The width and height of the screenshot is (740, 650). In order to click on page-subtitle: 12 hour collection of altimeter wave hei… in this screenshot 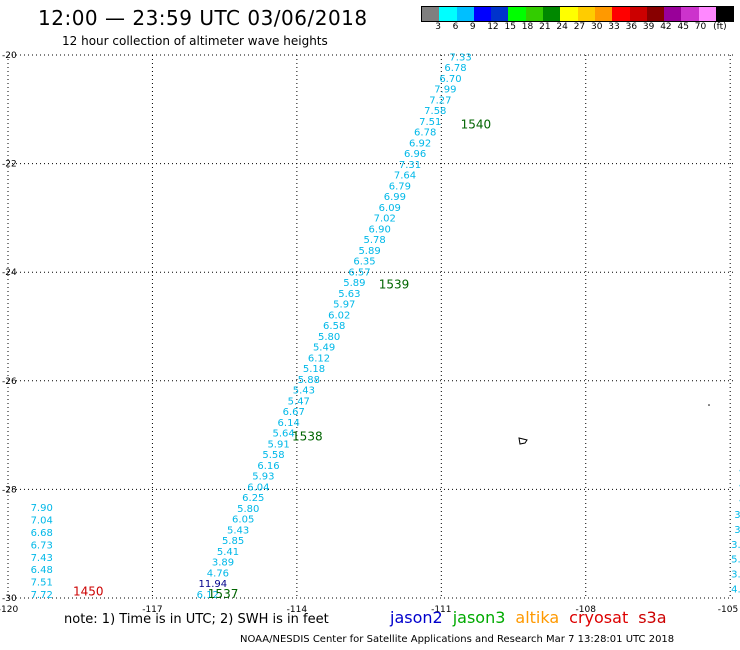, I will do `click(195, 41)`.